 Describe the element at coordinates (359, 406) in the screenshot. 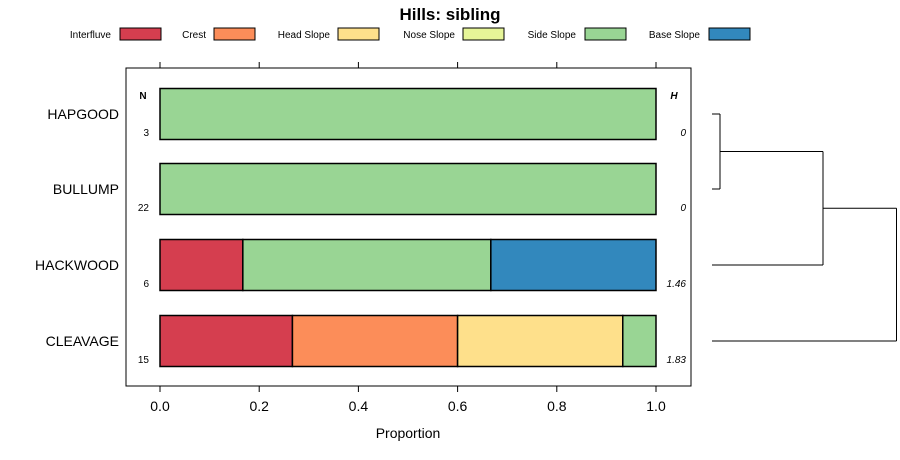

I see `x-tick-label-2: 0.4` at that location.